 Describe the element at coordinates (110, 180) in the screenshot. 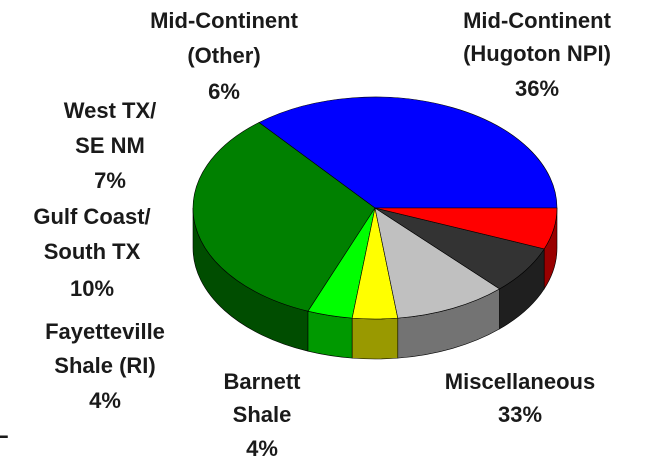

I see `value-label: 7%` at that location.